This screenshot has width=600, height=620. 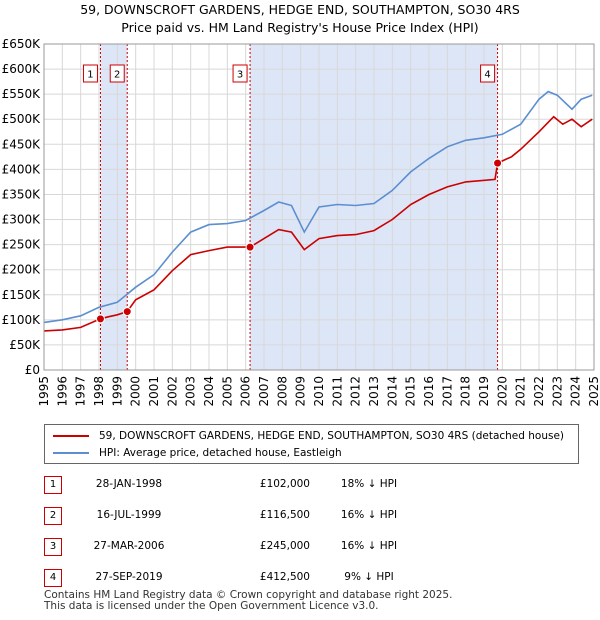 I want to click on sale-number-label: 1, so click(x=90, y=75).